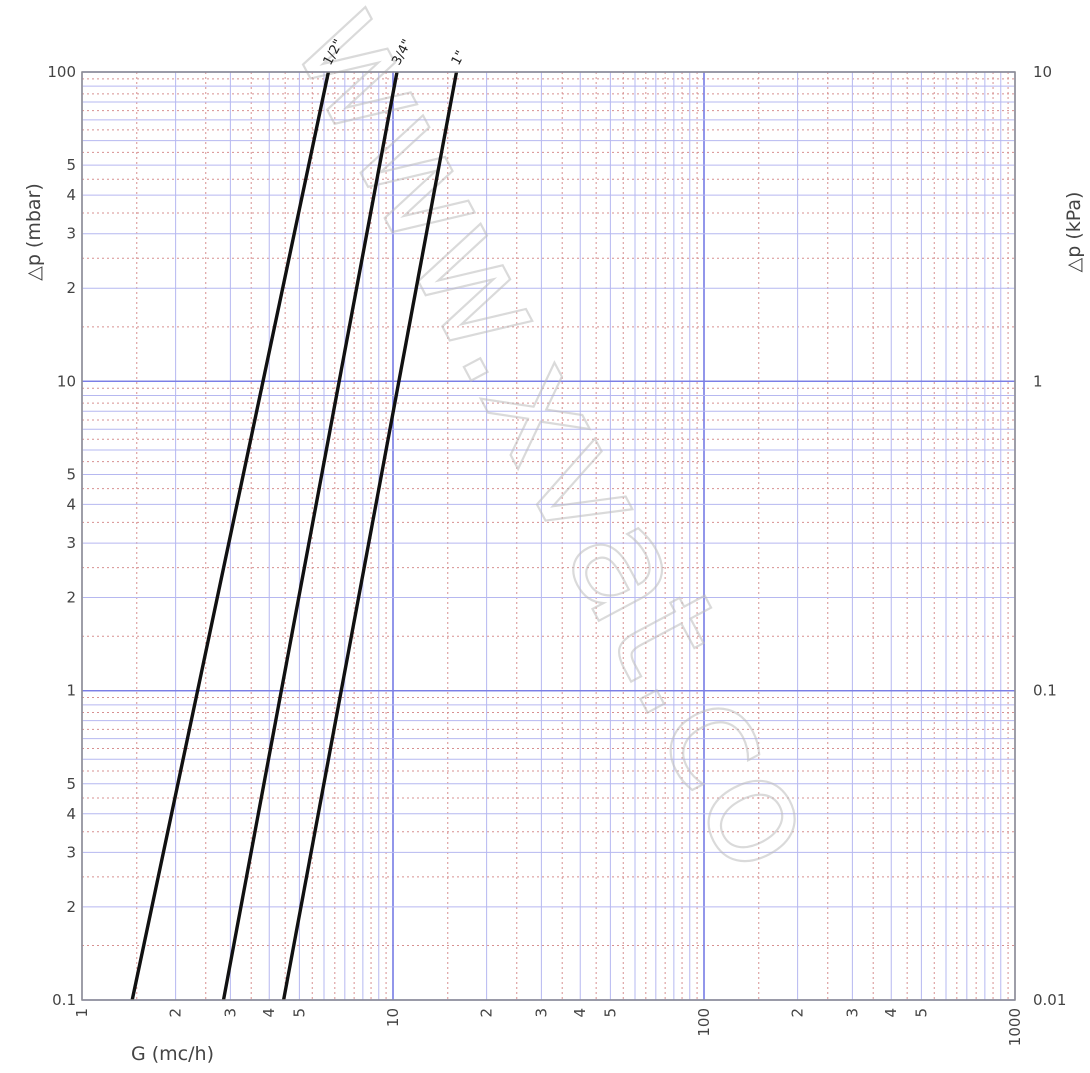 This screenshot has width=1090, height=1073. I want to click on y2-axis-label: △p (kPa), so click(1074, 232).